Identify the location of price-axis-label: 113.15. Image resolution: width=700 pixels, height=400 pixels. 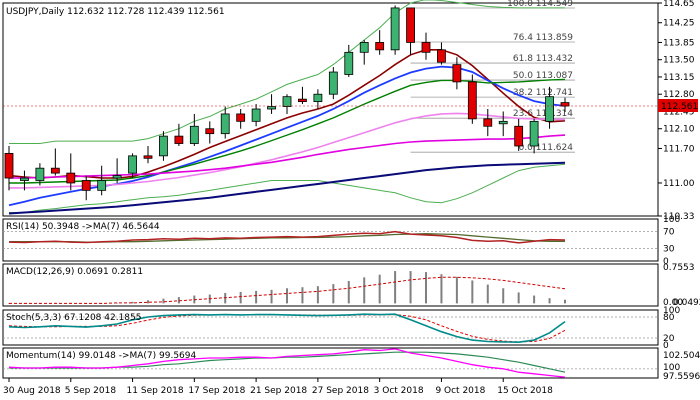
(679, 78).